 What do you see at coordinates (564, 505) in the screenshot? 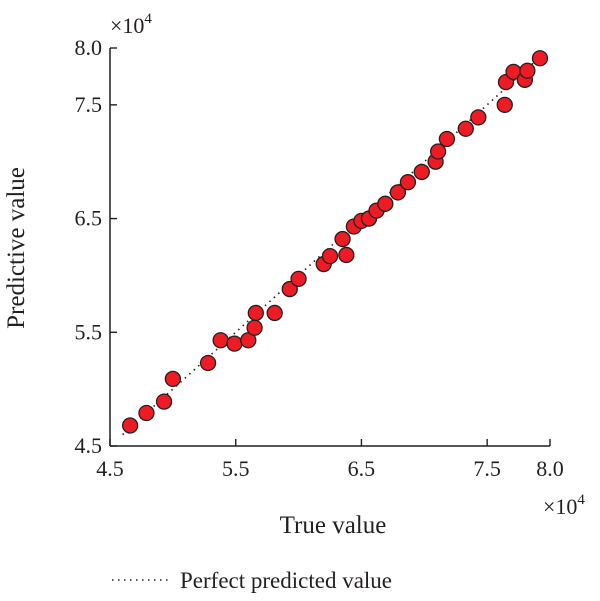
I see `x-axis-multiplier: ×10⁴` at bounding box center [564, 505].